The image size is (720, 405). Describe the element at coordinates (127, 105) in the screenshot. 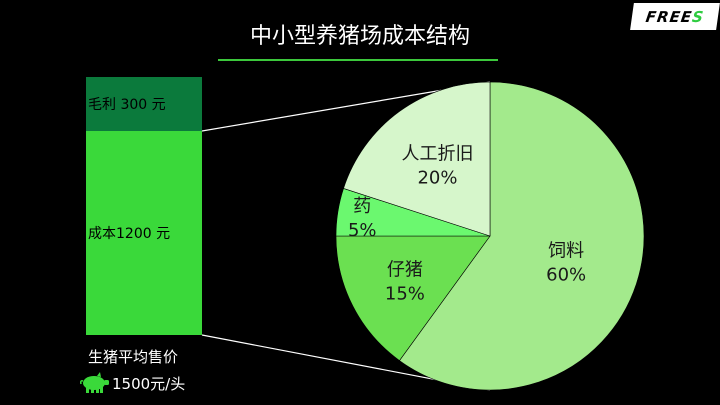

I see `bar-label-profit: 毛利 300 元` at that location.